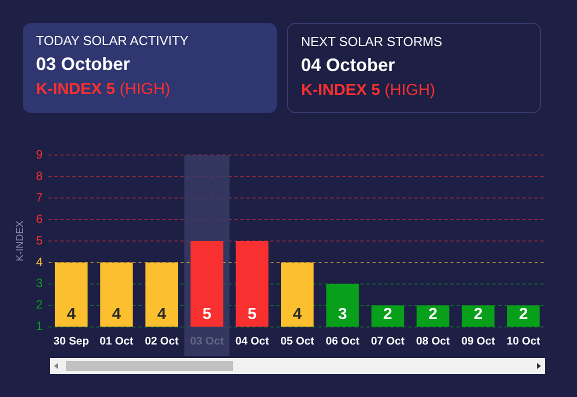 The height and width of the screenshot is (397, 577). Describe the element at coordinates (84, 64) in the screenshot. I see `text: 03 October` at that location.